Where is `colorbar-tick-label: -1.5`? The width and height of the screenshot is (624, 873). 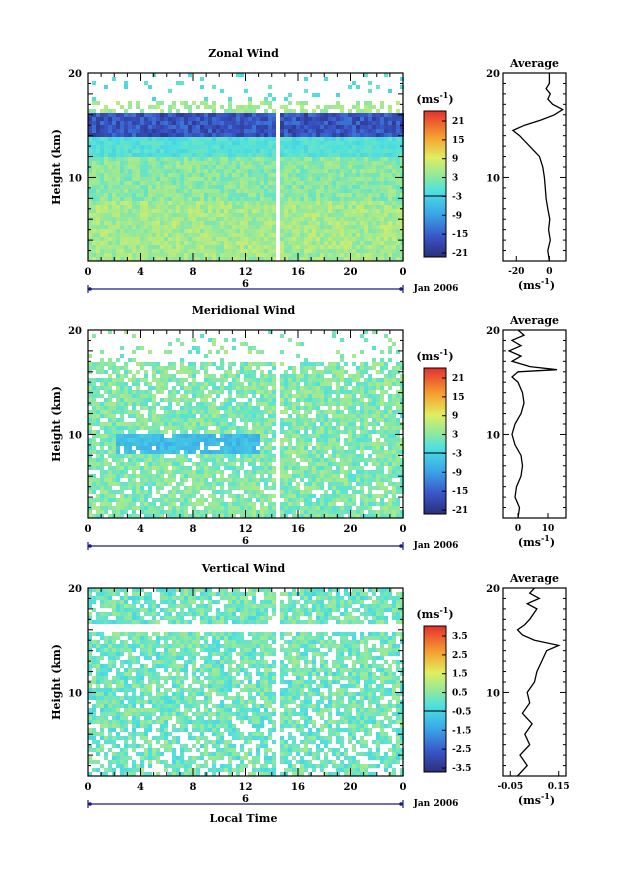 colorbar-tick-label: -1.5 is located at coordinates (461, 731).